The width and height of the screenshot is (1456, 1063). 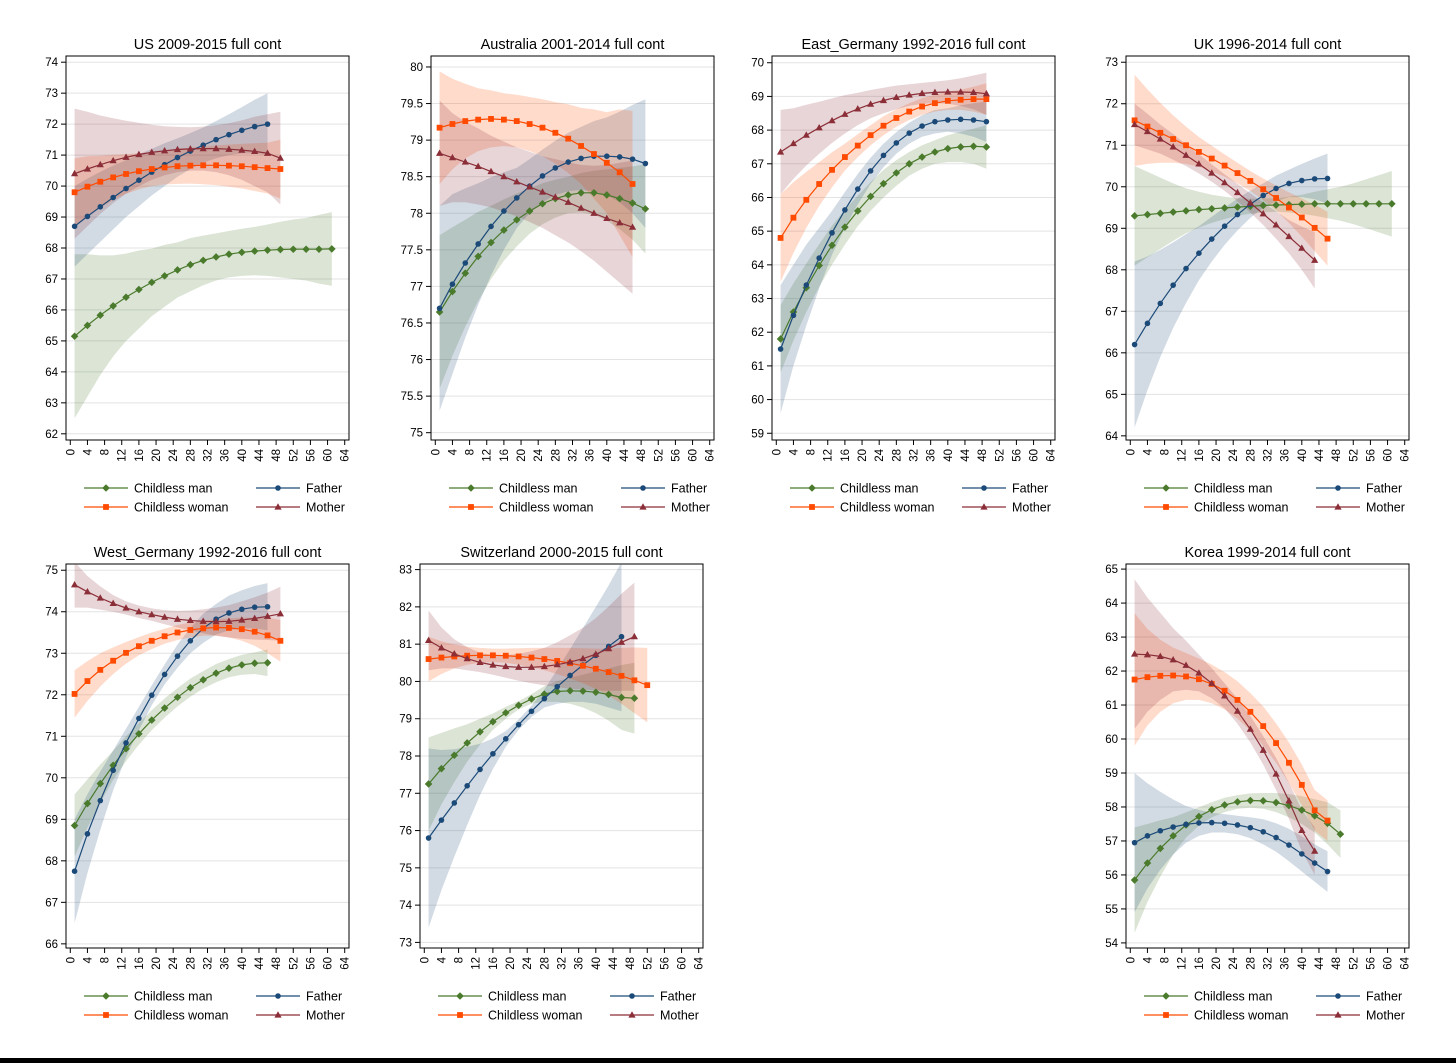 I want to click on y-tick-label: 63, so click(x=757, y=300).